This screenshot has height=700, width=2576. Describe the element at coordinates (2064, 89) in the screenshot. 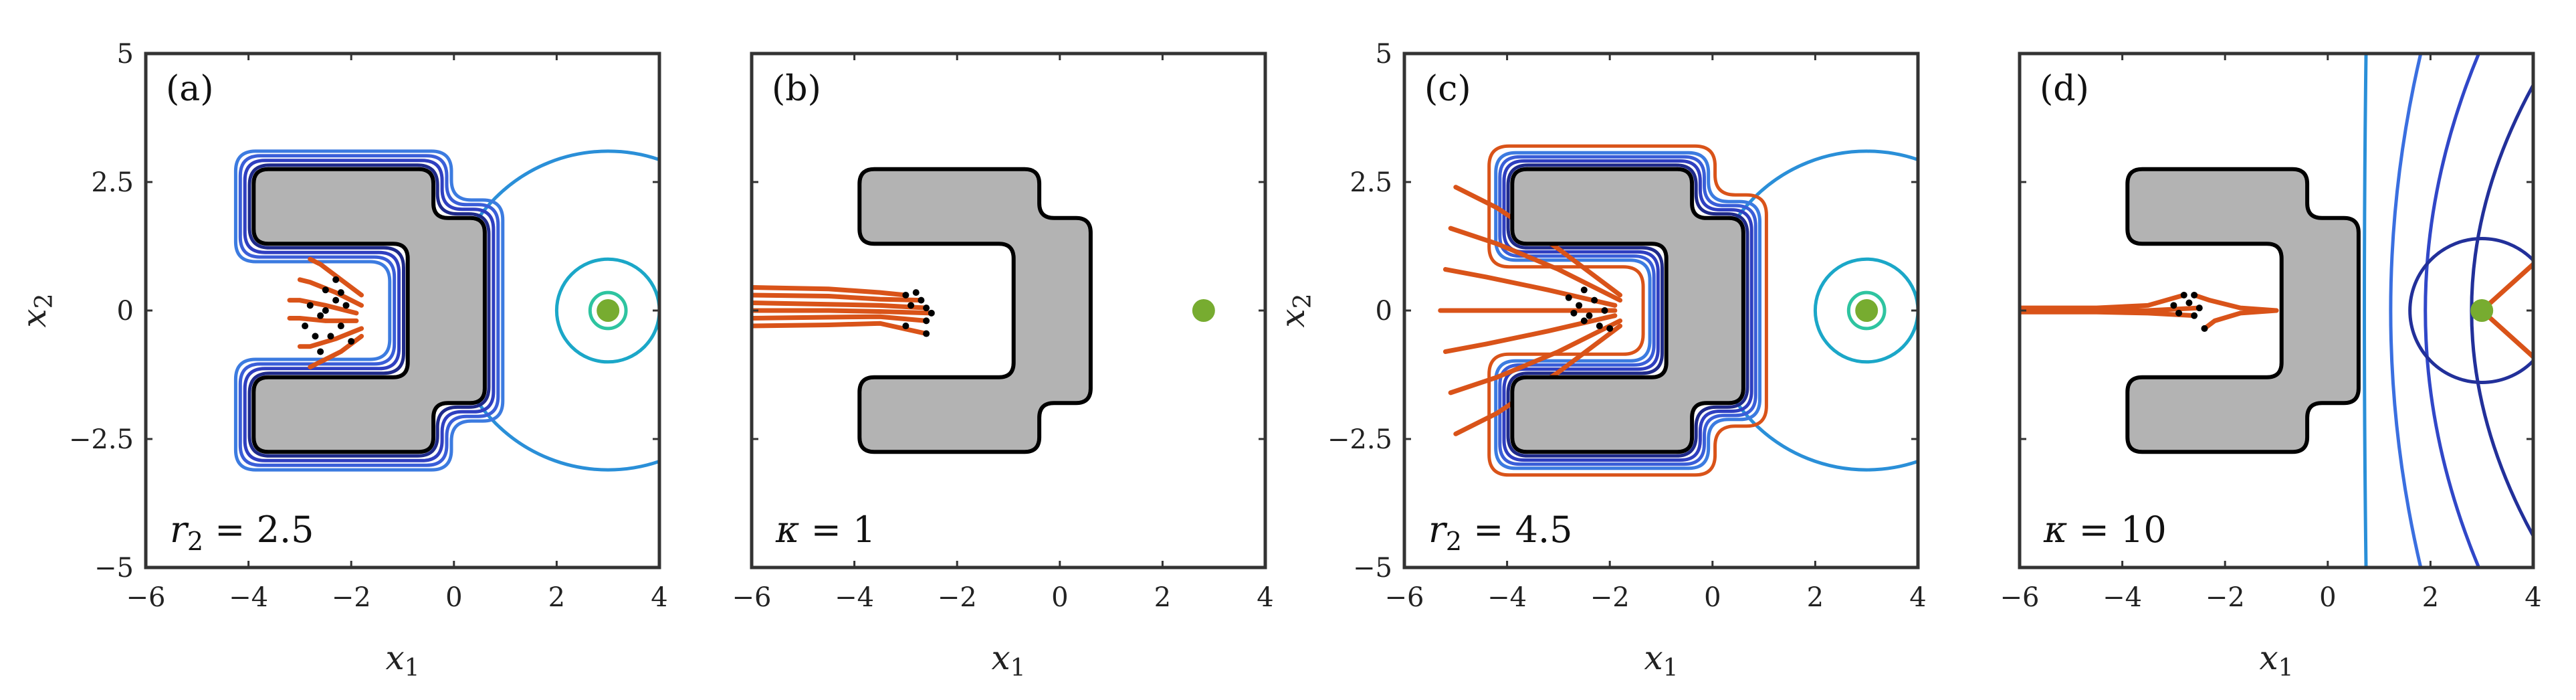

I see `panel-label: (d)` at that location.